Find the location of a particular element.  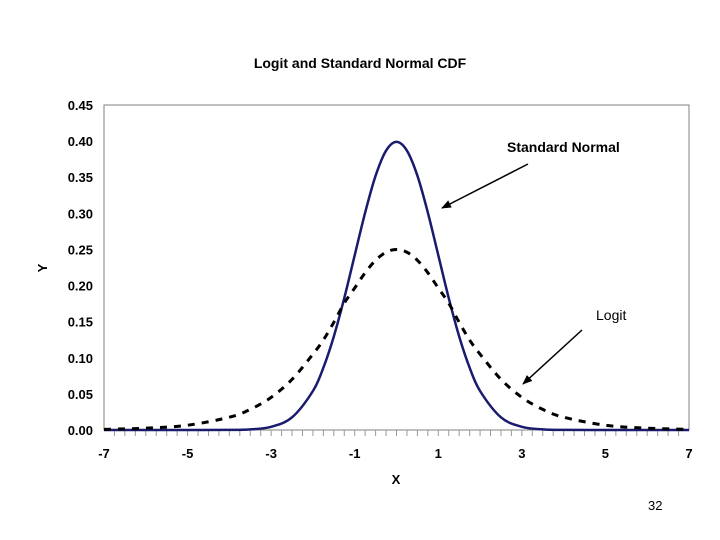

page-number: 32 is located at coordinates (655, 505).